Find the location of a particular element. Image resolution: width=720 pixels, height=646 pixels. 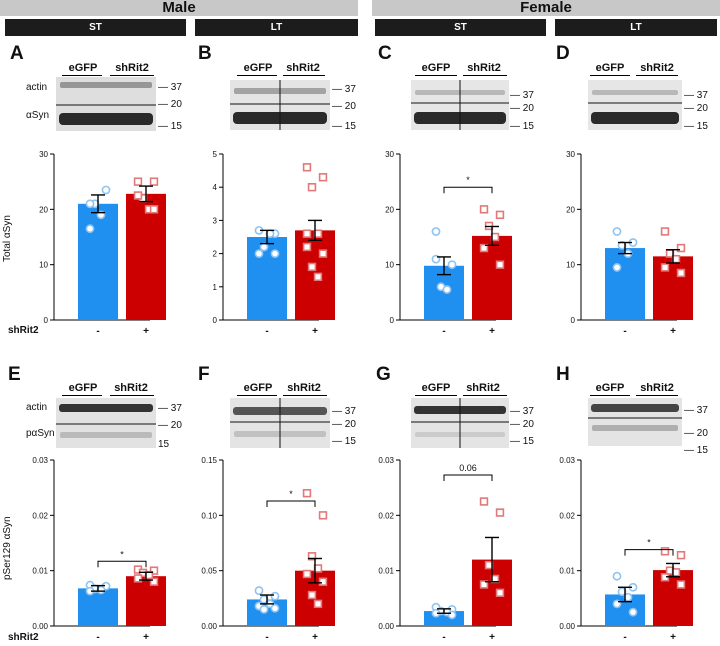

significance-label-g: 0.06 is located at coordinates (468, 468).